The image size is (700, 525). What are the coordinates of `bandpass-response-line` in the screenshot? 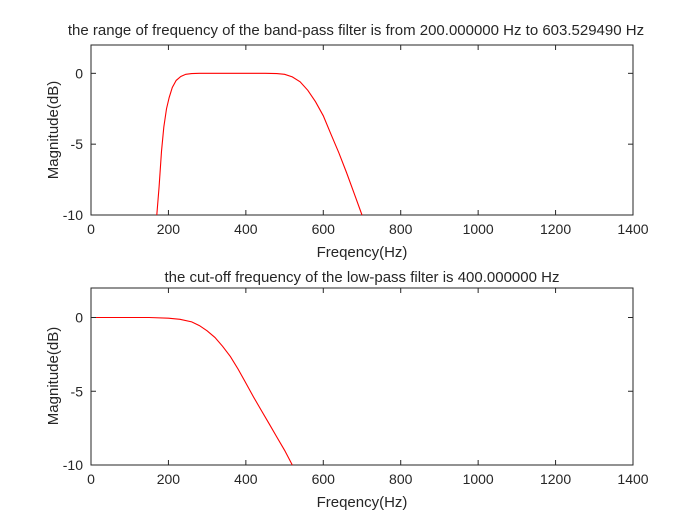 It's located at (259, 144).